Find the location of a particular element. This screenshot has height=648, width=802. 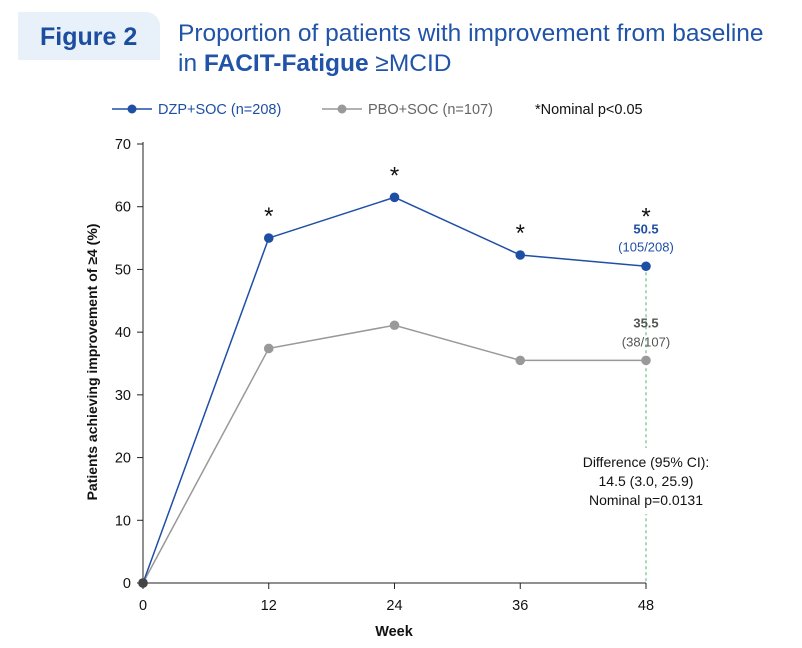

legend-label-dzp: DZP+SOC (n=208) is located at coordinates (219, 110).